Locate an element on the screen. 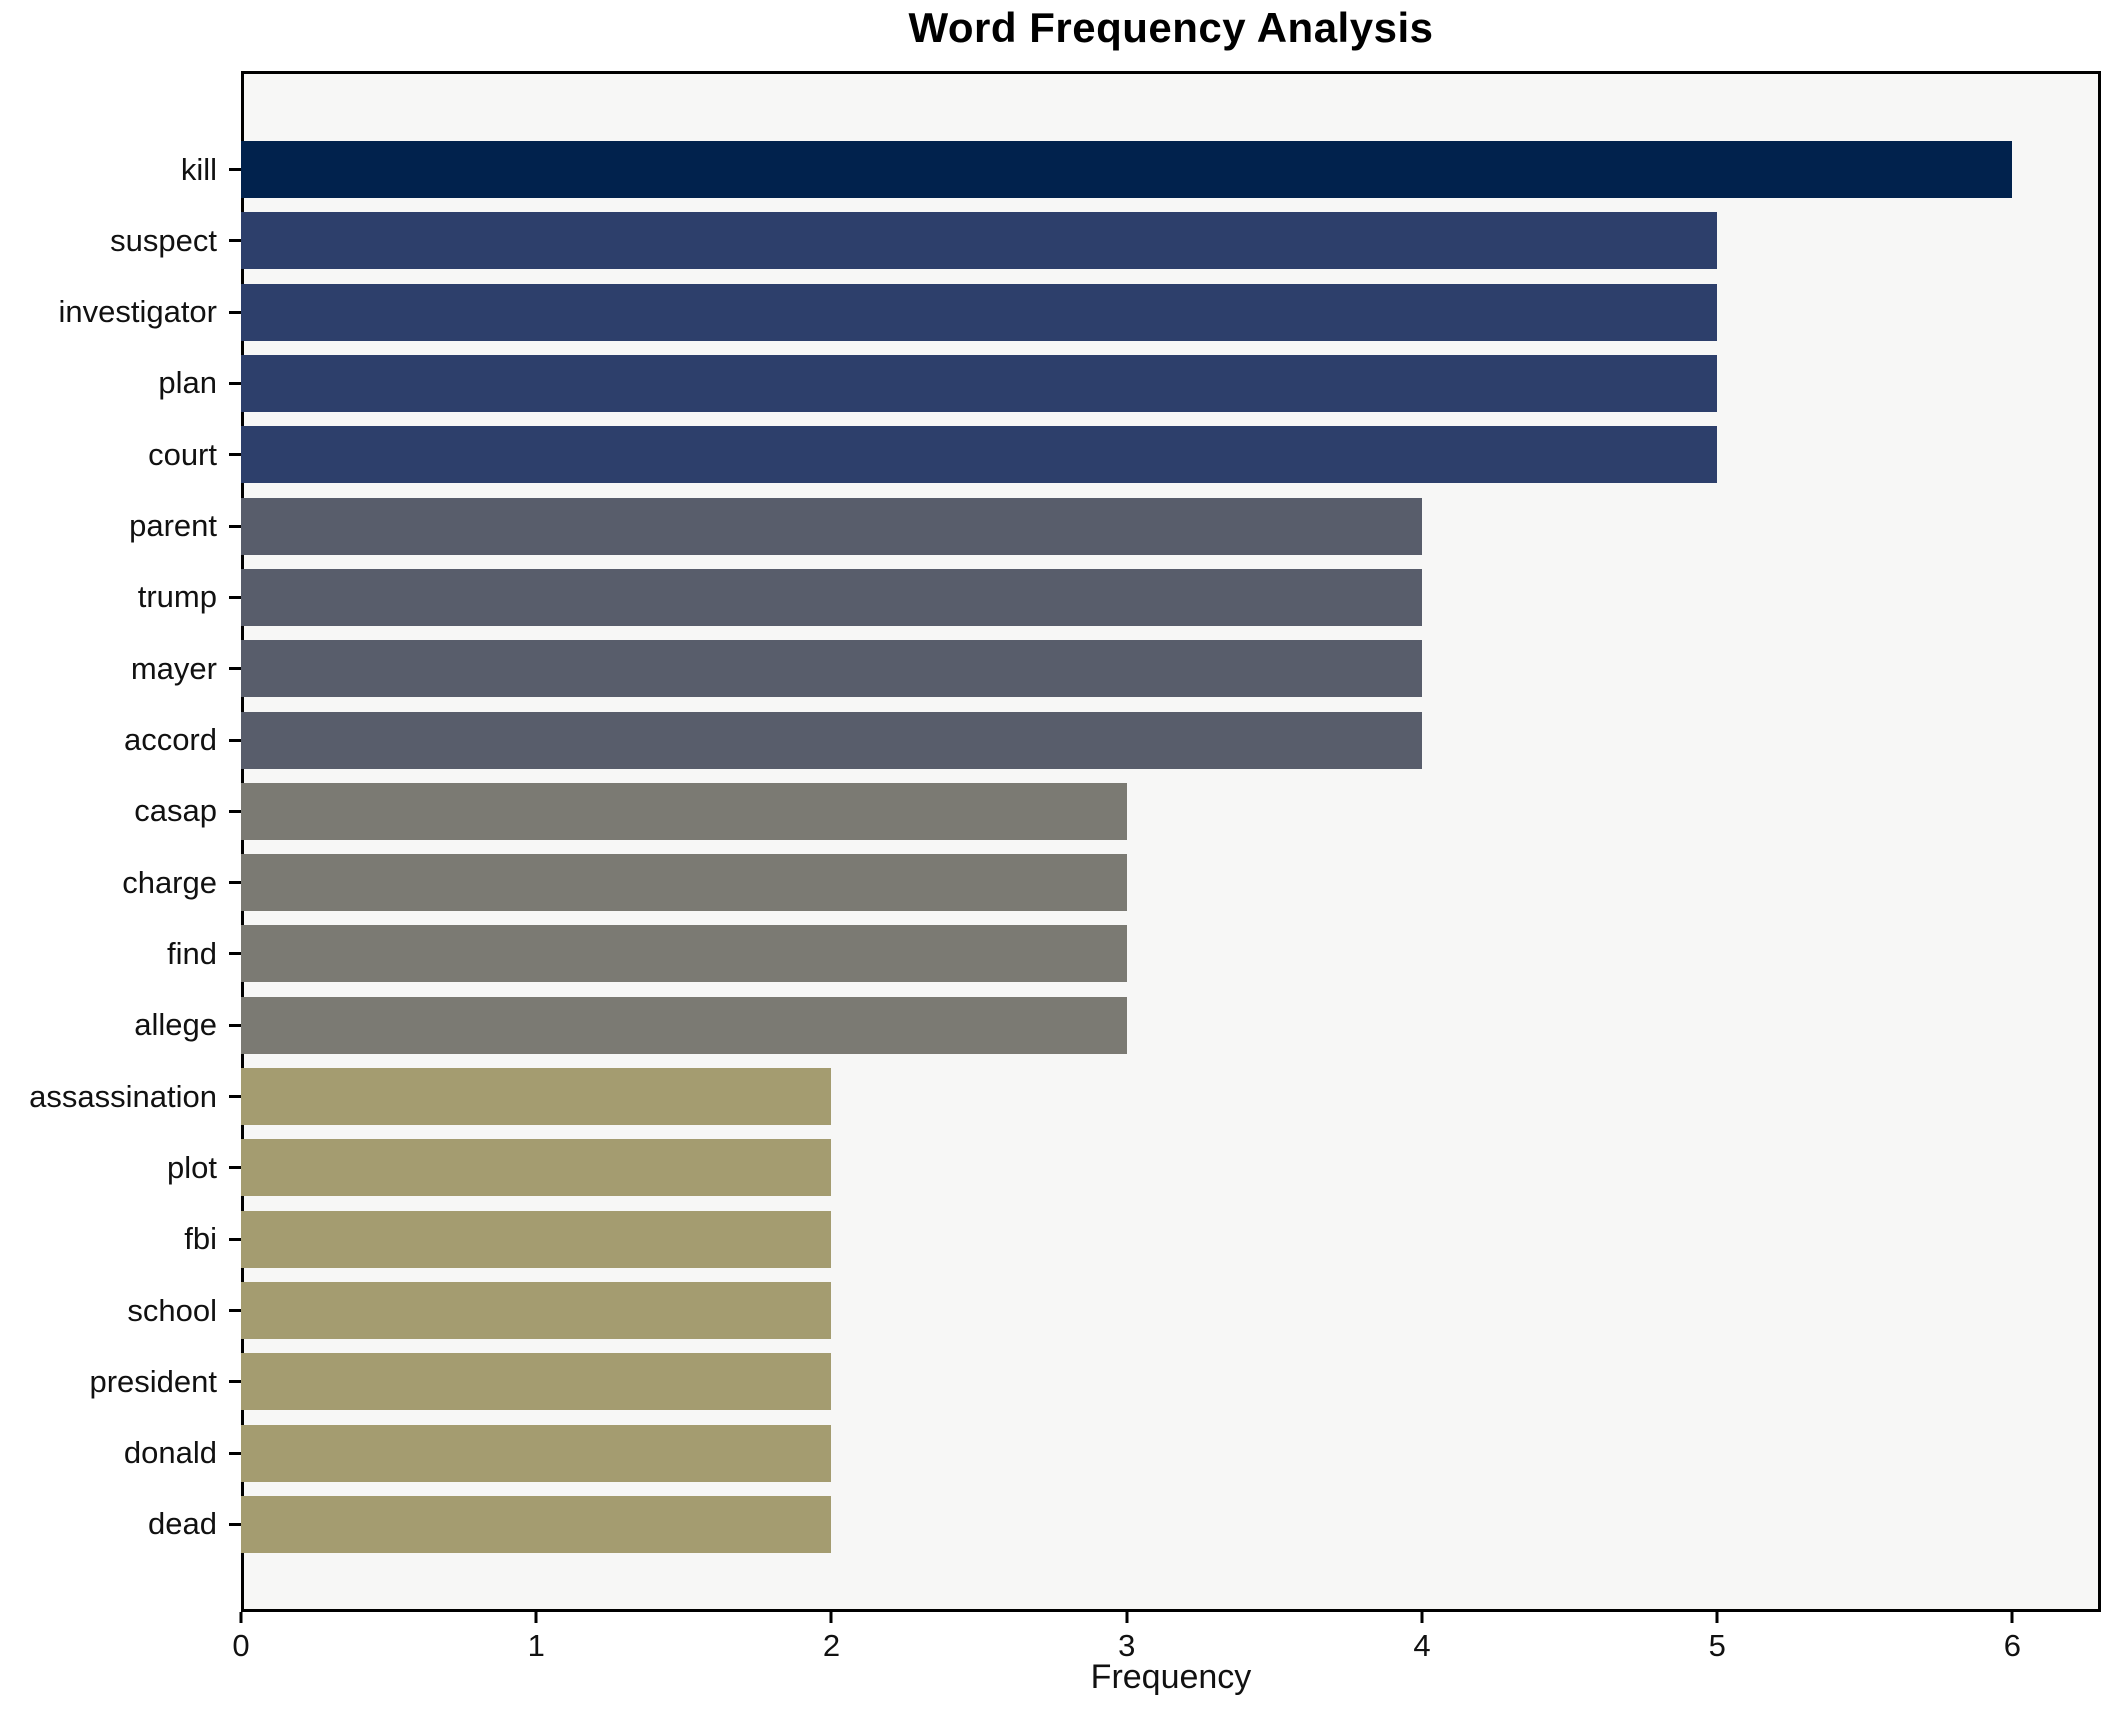  bar-row: kill is located at coordinates (1050, 169).